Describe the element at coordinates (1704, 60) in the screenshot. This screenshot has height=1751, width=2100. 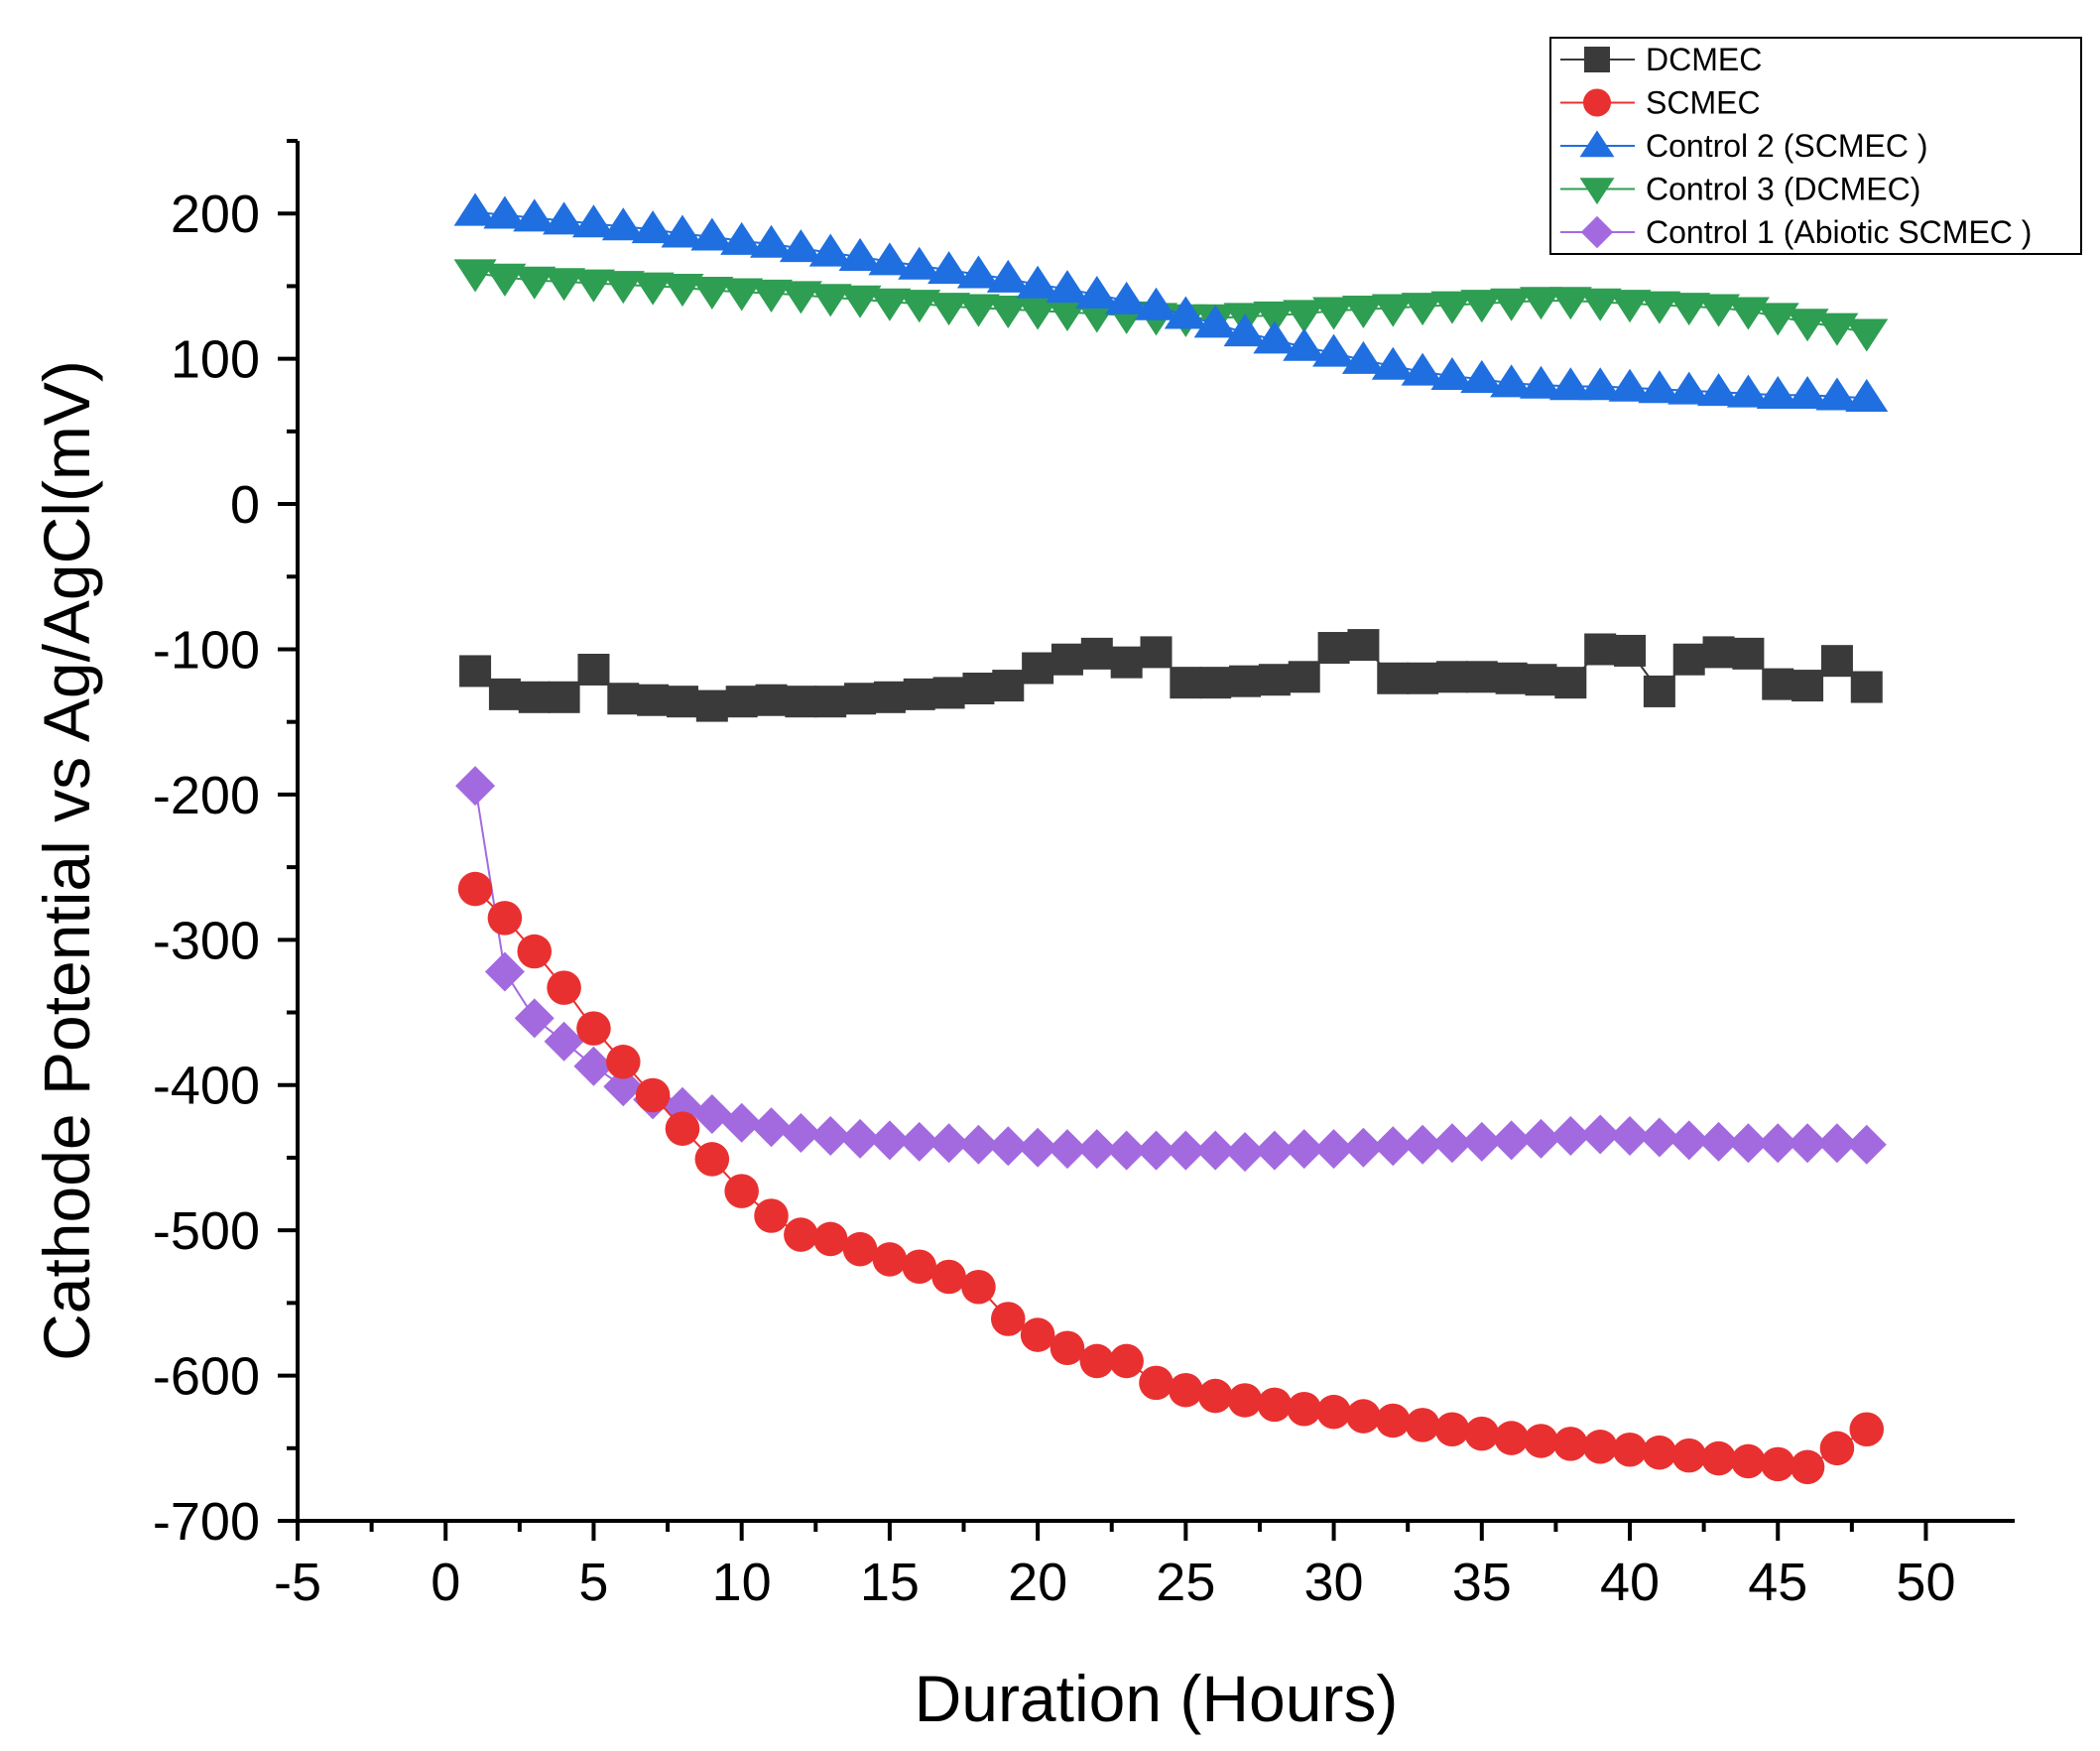
I see `legend-label: DCMEC` at that location.